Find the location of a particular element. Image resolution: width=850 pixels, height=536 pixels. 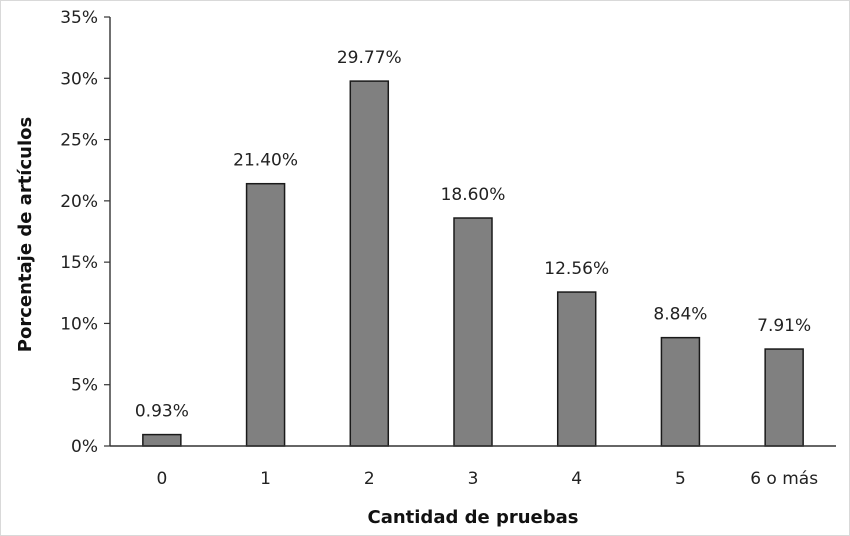

y-axis-title: Porcentaje de artículos is located at coordinates (25, 234).